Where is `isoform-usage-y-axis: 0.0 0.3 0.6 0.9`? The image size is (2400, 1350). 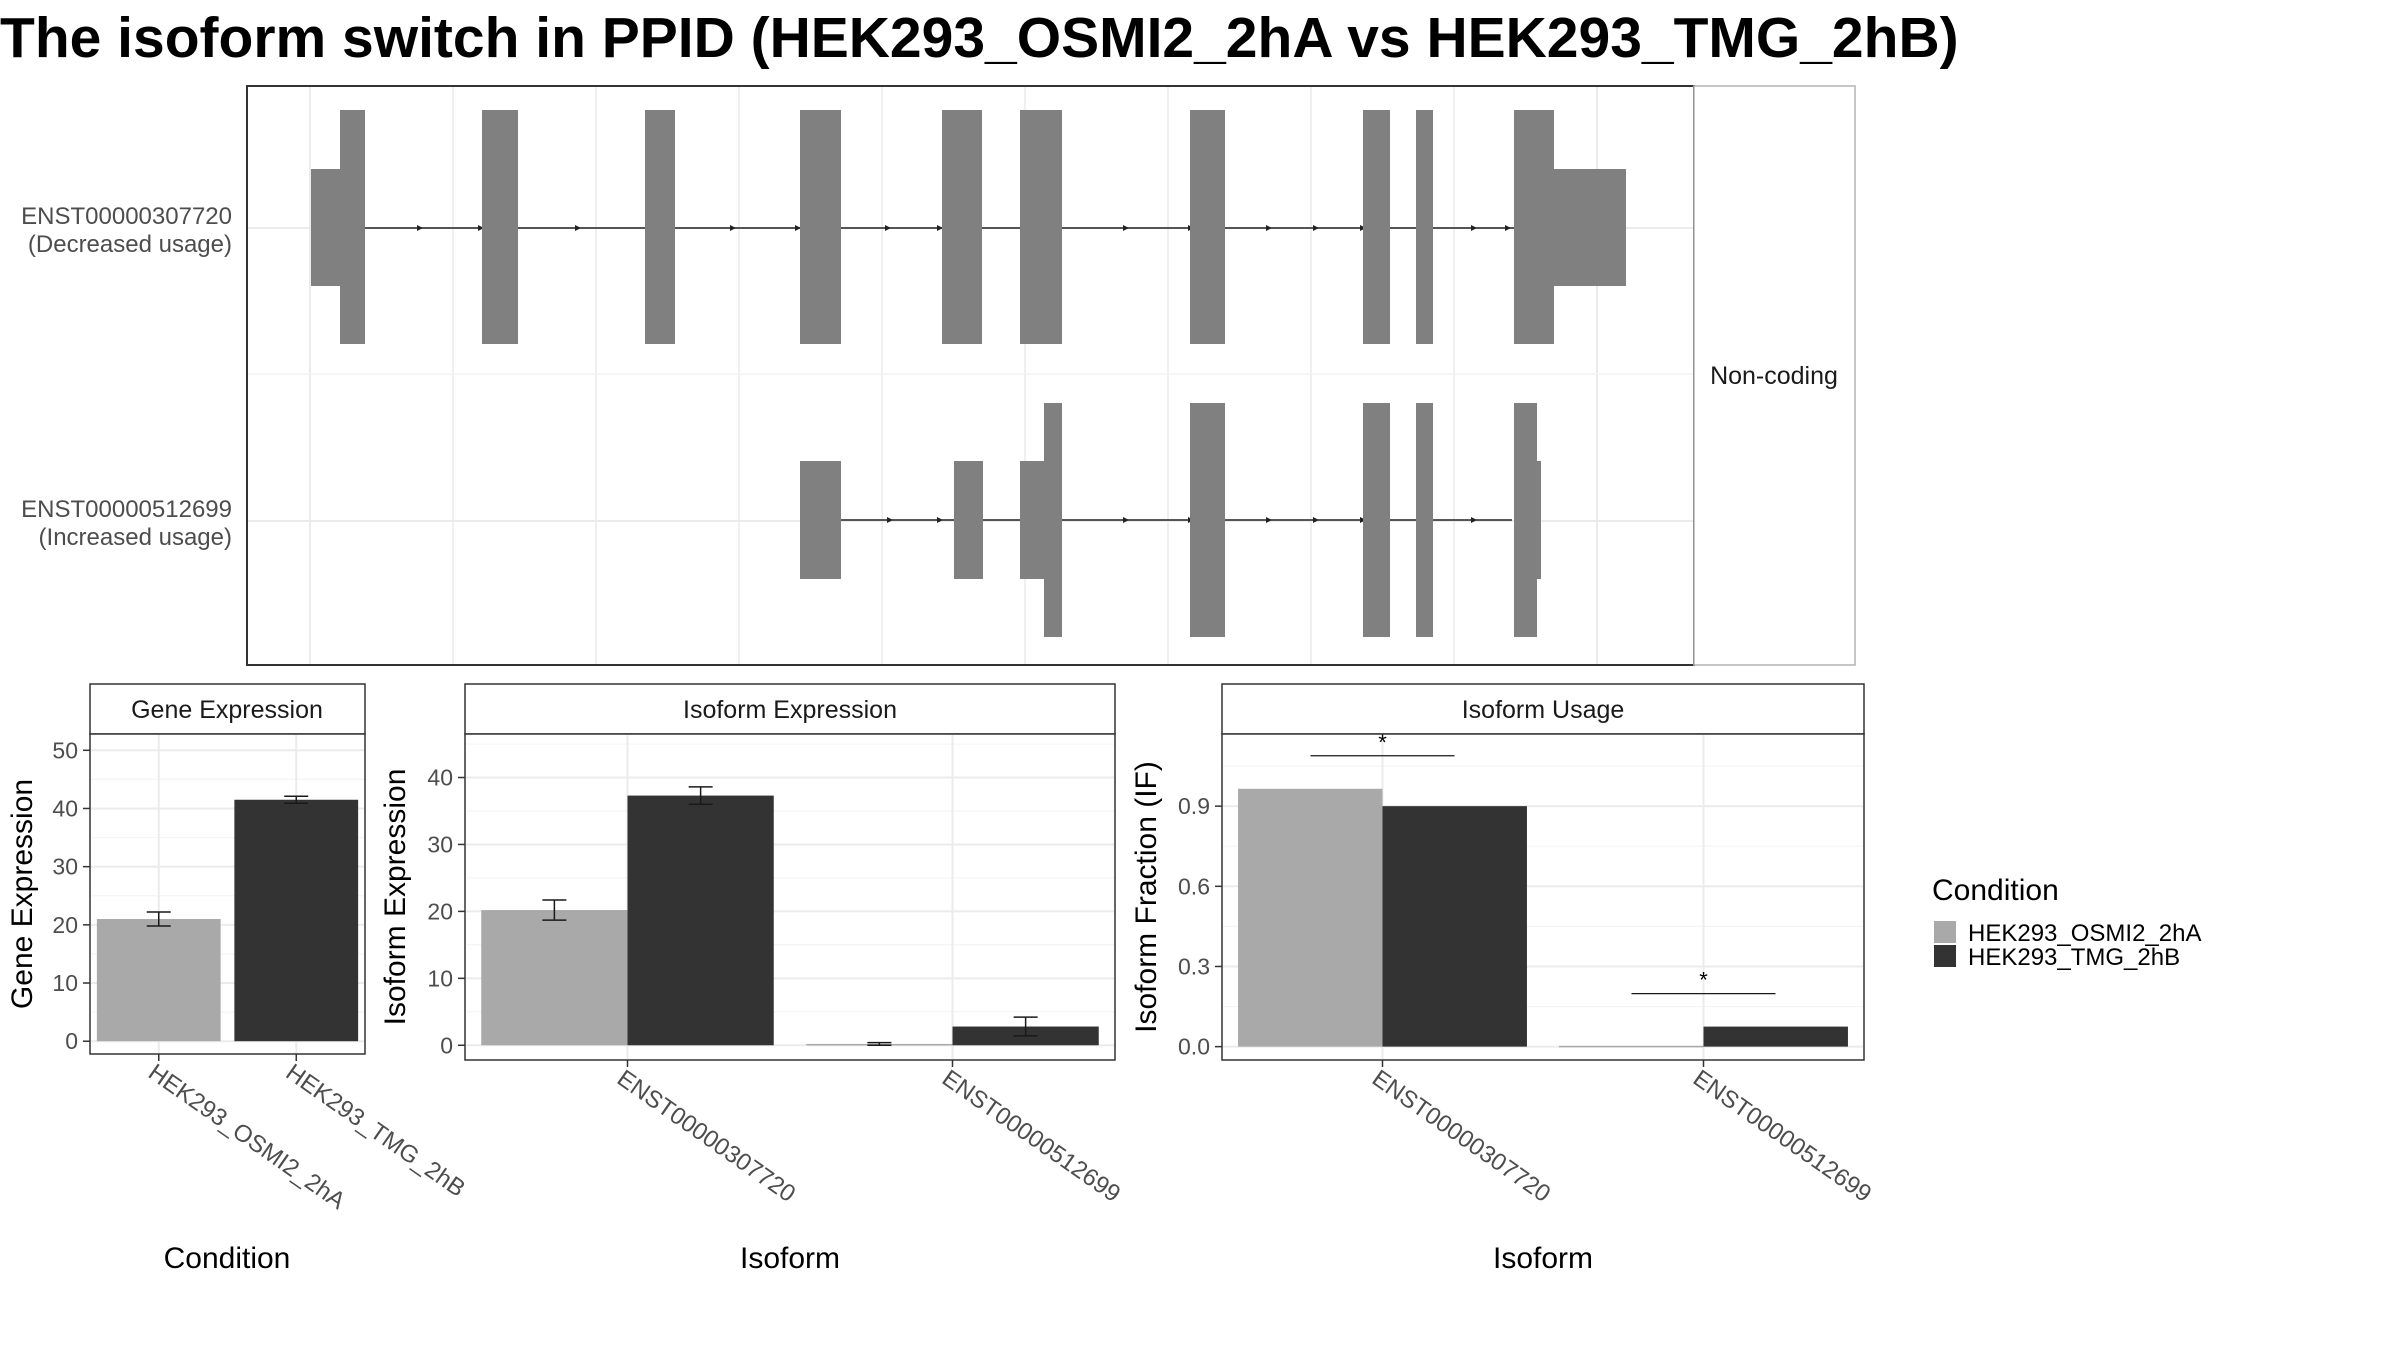
isoform-usage-y-axis: 0.0 0.3 0.6 0.9 is located at coordinates (1200, 926).